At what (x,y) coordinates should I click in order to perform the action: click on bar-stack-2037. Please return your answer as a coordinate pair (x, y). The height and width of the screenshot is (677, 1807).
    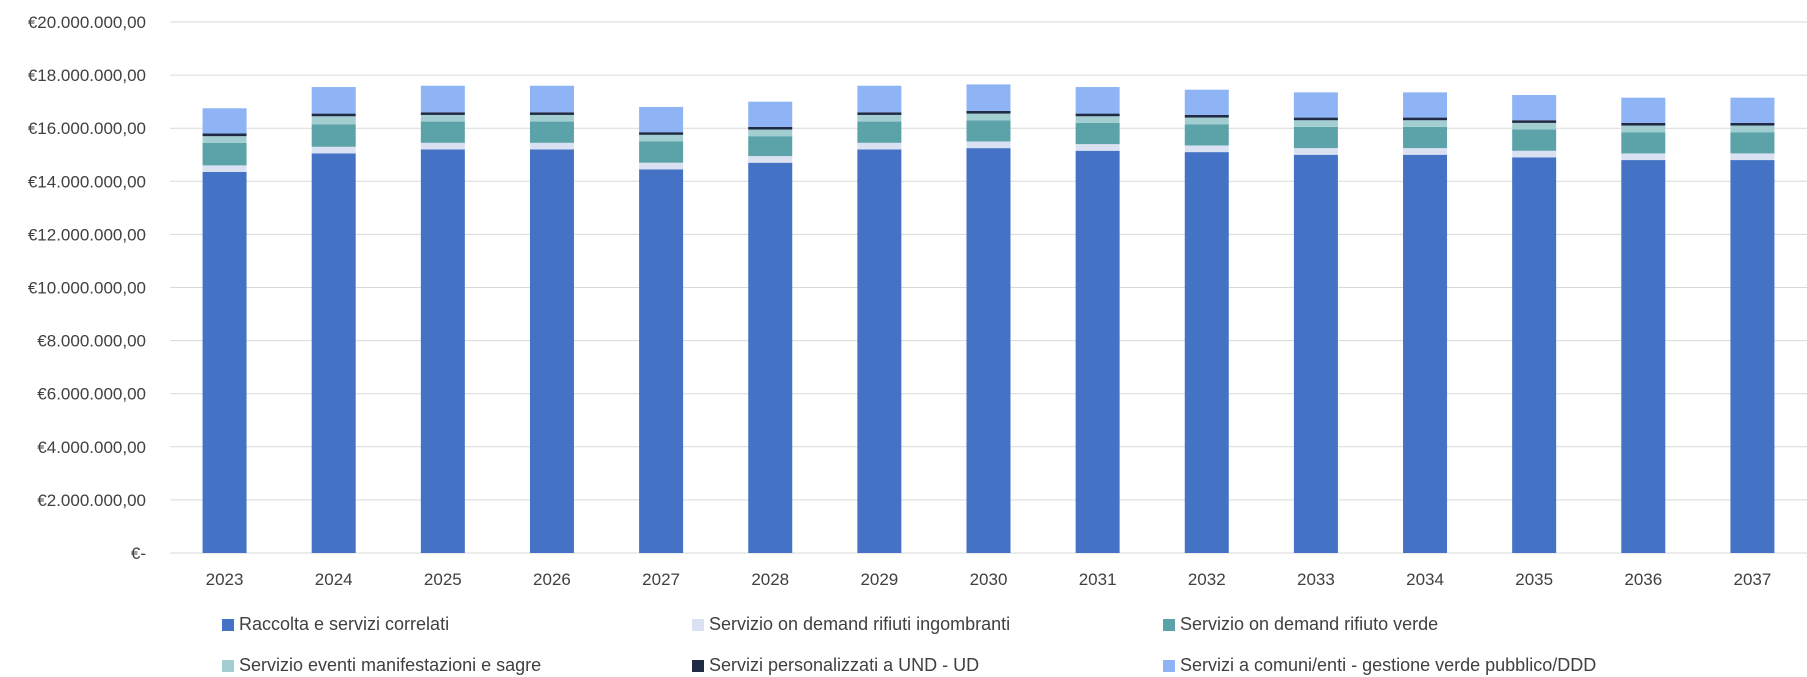
    Looking at the image, I should click on (1752, 325).